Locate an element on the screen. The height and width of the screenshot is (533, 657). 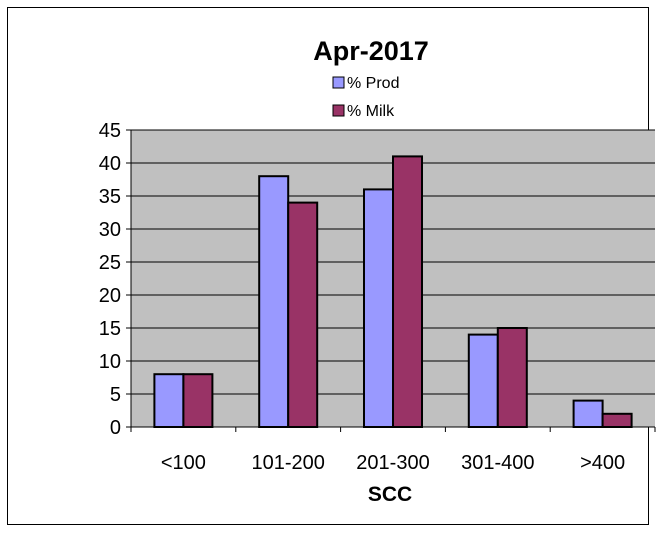
x-axis-label: SCC is located at coordinates (390, 494).